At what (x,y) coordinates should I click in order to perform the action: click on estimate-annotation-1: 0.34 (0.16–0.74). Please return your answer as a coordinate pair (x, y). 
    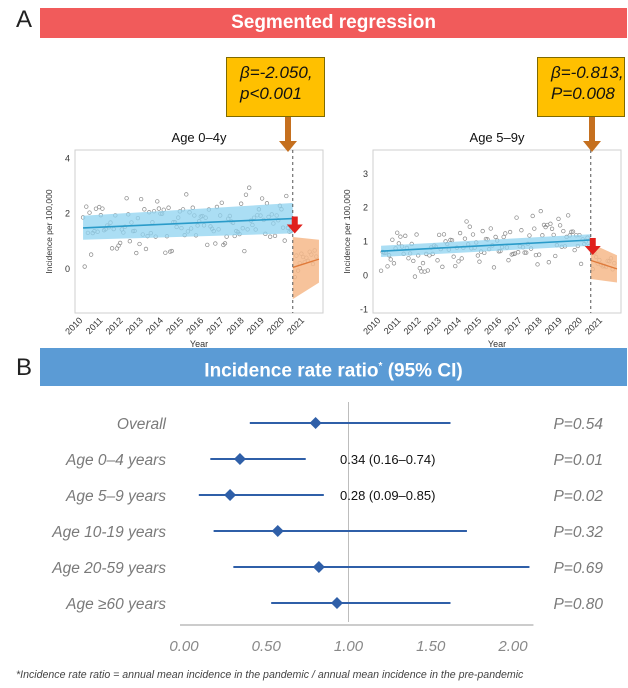
    Looking at the image, I should click on (387, 459).